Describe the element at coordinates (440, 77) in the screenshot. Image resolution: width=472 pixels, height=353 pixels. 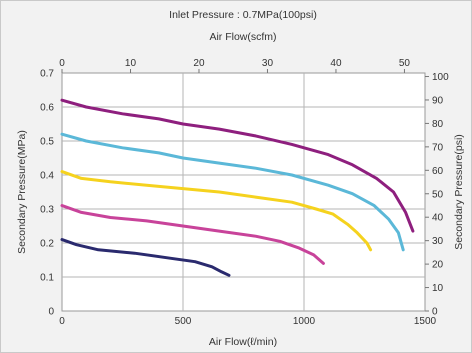
I see `y-tick-label-right: 100` at that location.